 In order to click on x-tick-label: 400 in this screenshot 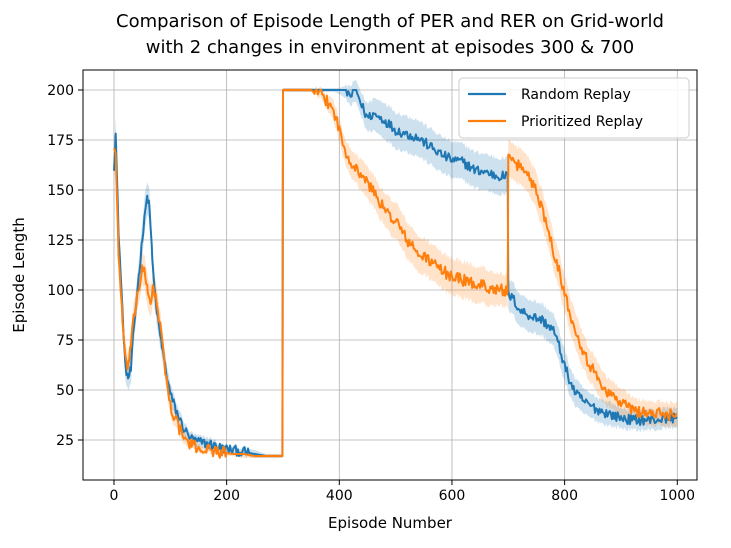, I will do `click(339, 496)`.